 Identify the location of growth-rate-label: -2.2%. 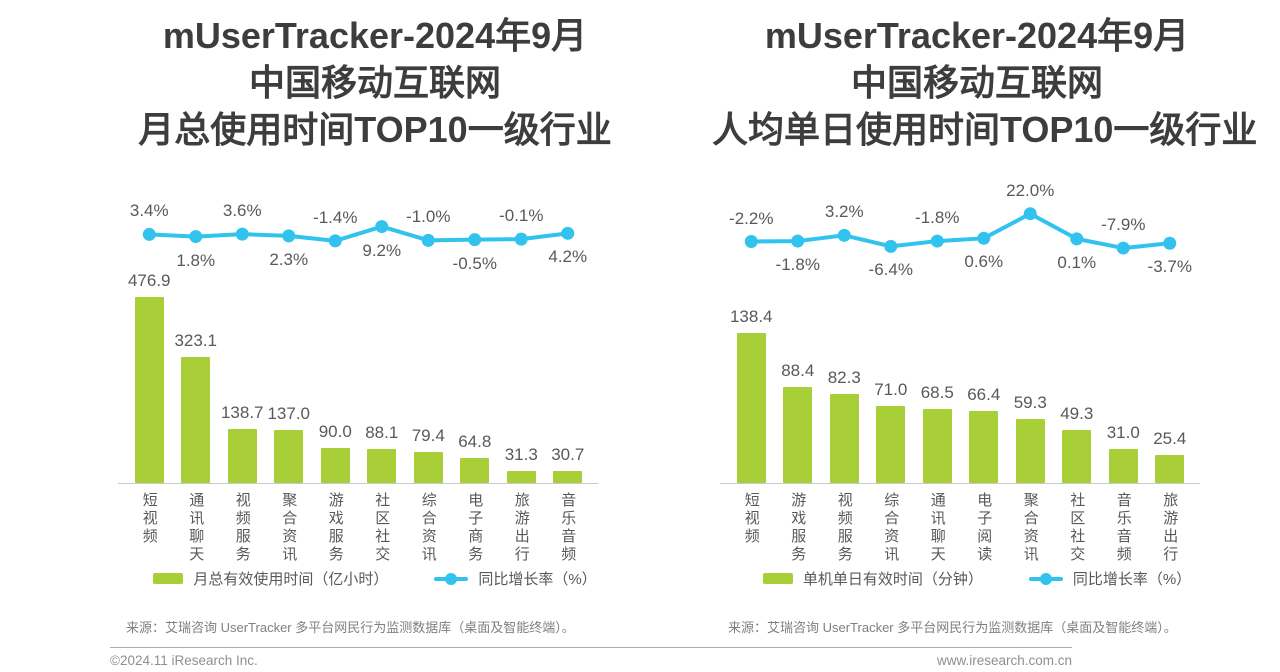
(751, 218).